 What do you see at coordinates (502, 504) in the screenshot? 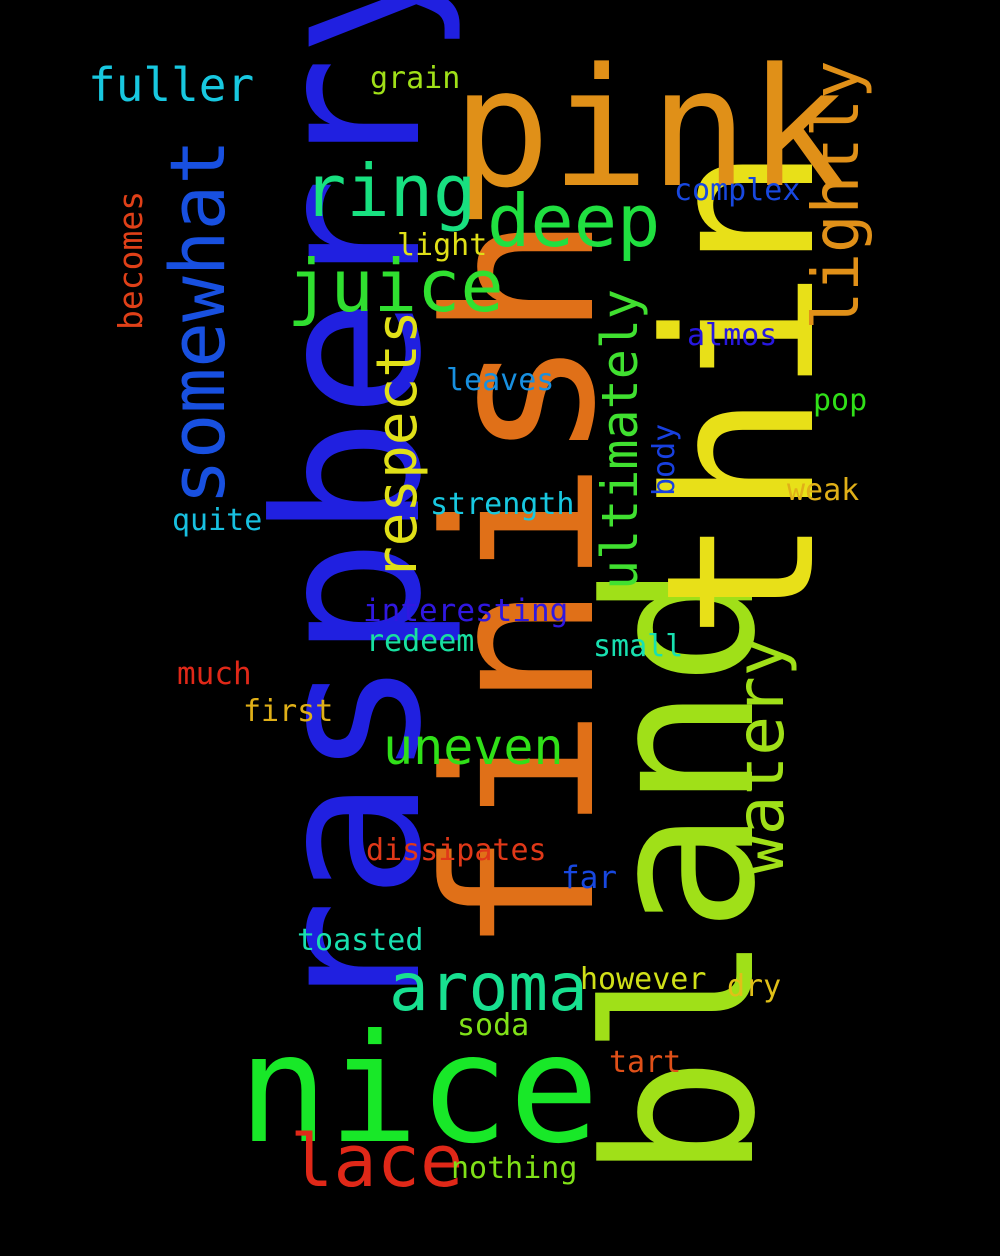
I see `word-strength: strength` at bounding box center [502, 504].